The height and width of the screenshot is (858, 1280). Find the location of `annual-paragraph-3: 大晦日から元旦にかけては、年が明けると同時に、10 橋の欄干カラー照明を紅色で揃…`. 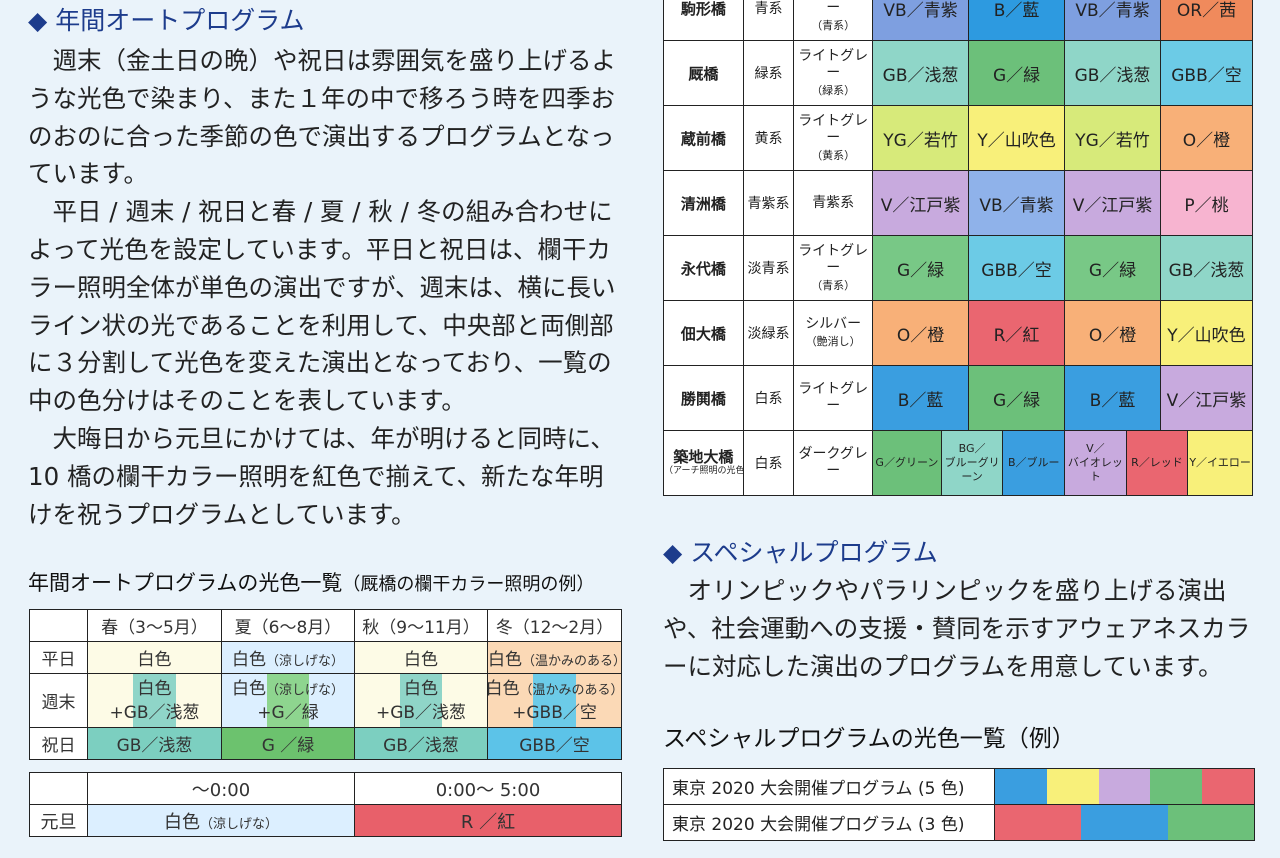

annual-paragraph-3: 大晦日から元旦にかけては、年が明けると同時に、10 橋の欄干カラー照明を紅色で揃… is located at coordinates (321, 476).